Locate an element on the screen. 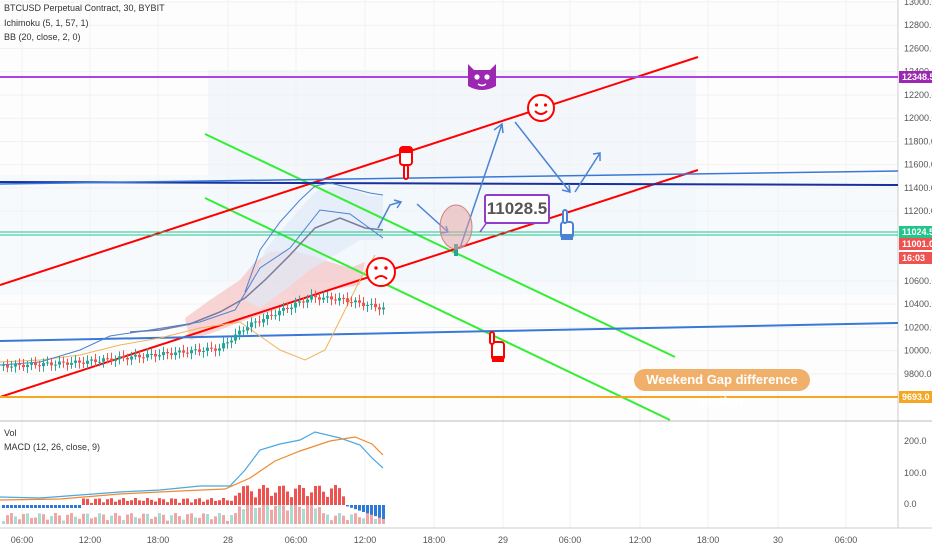 The width and height of the screenshot is (932, 550). volume-bars is located at coordinates (193, 513).